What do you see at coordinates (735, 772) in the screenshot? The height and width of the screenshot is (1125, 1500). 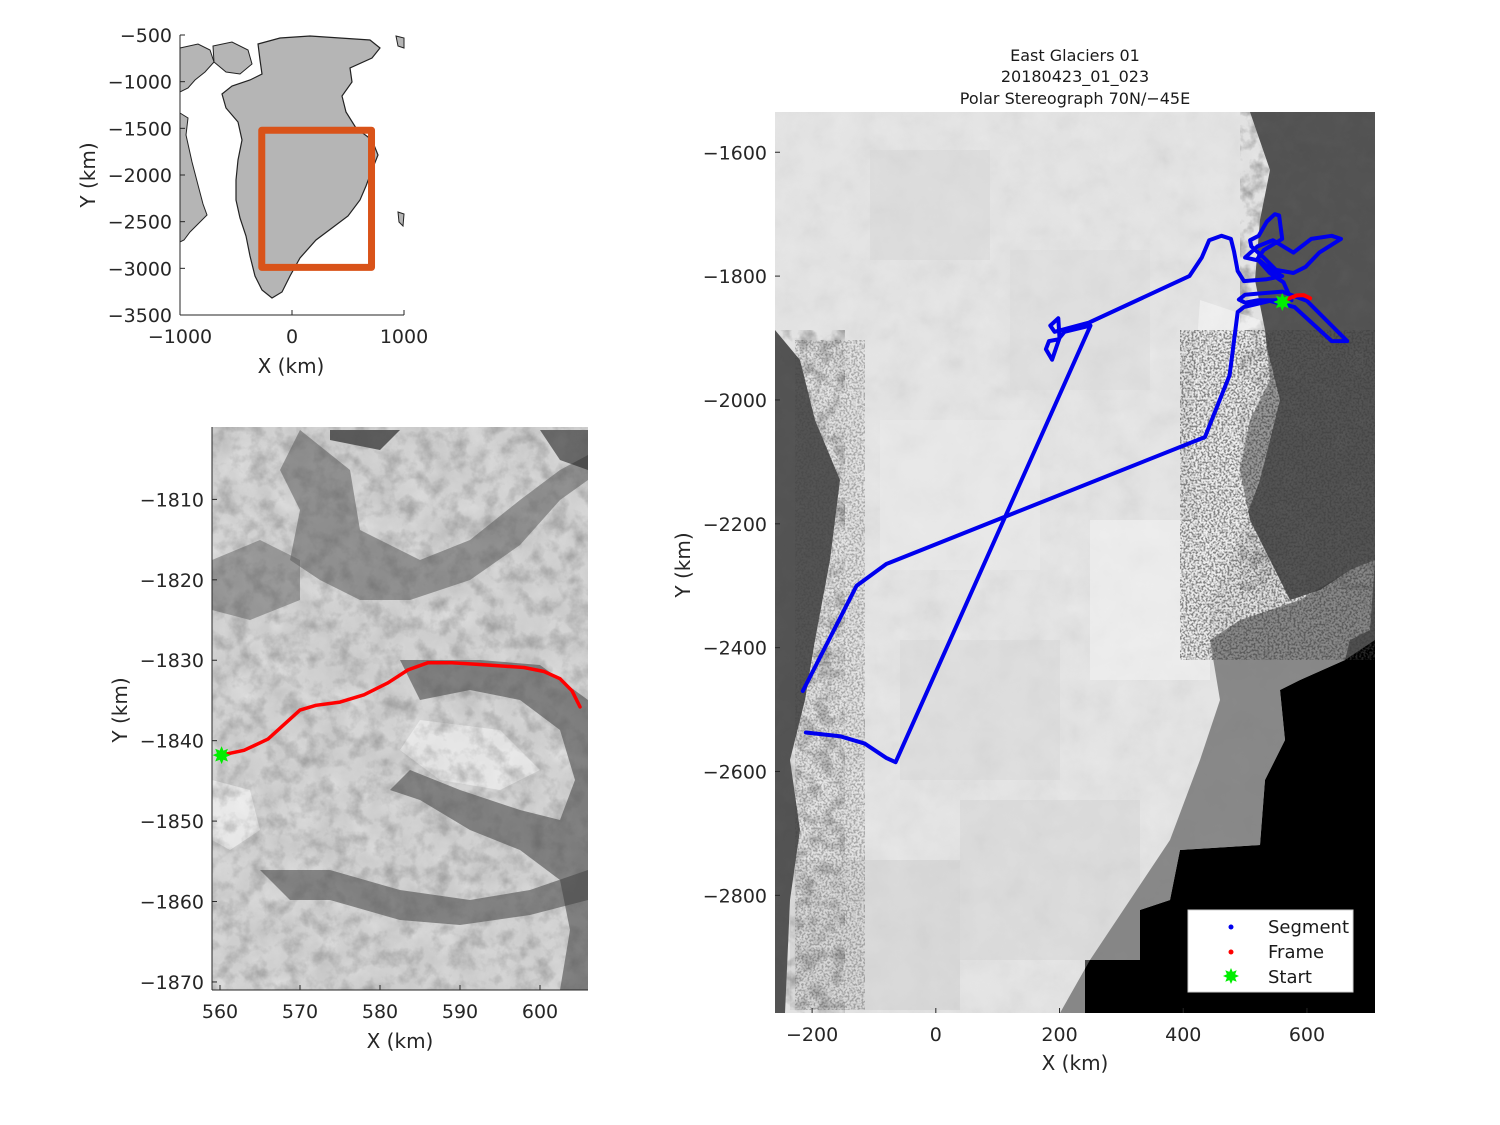 I see `main-y-tick-label: −2600` at bounding box center [735, 772].